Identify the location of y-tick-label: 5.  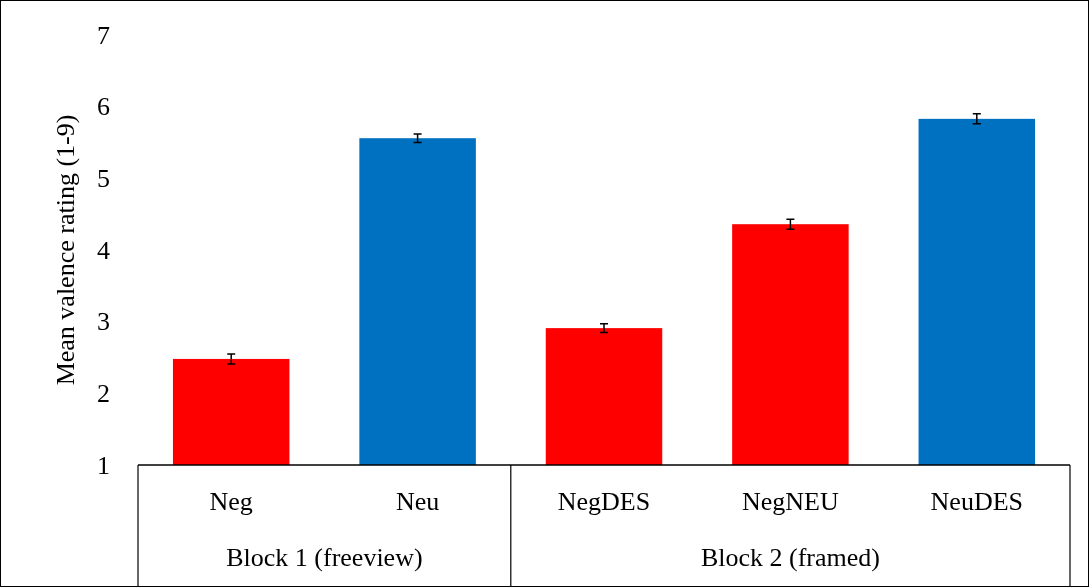
(103, 179).